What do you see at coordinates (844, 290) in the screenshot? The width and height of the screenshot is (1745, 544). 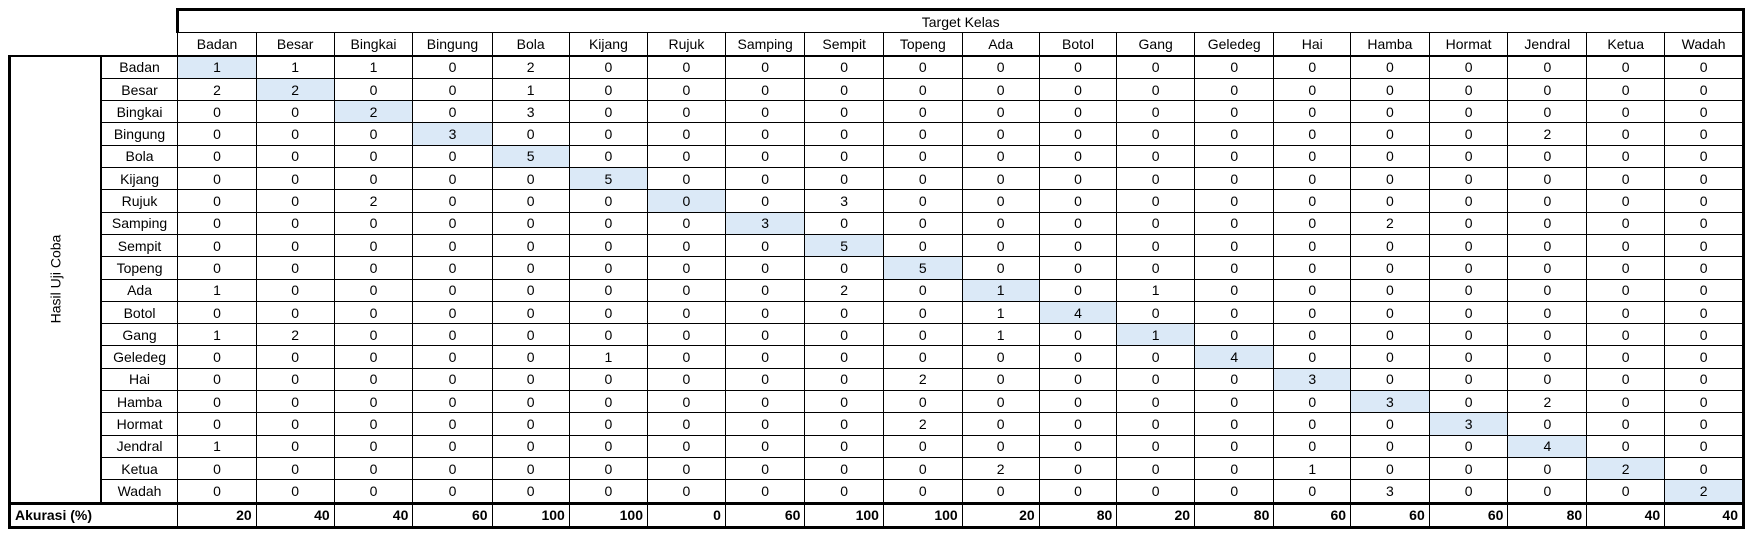 I see `matrix-cell: 2` at bounding box center [844, 290].